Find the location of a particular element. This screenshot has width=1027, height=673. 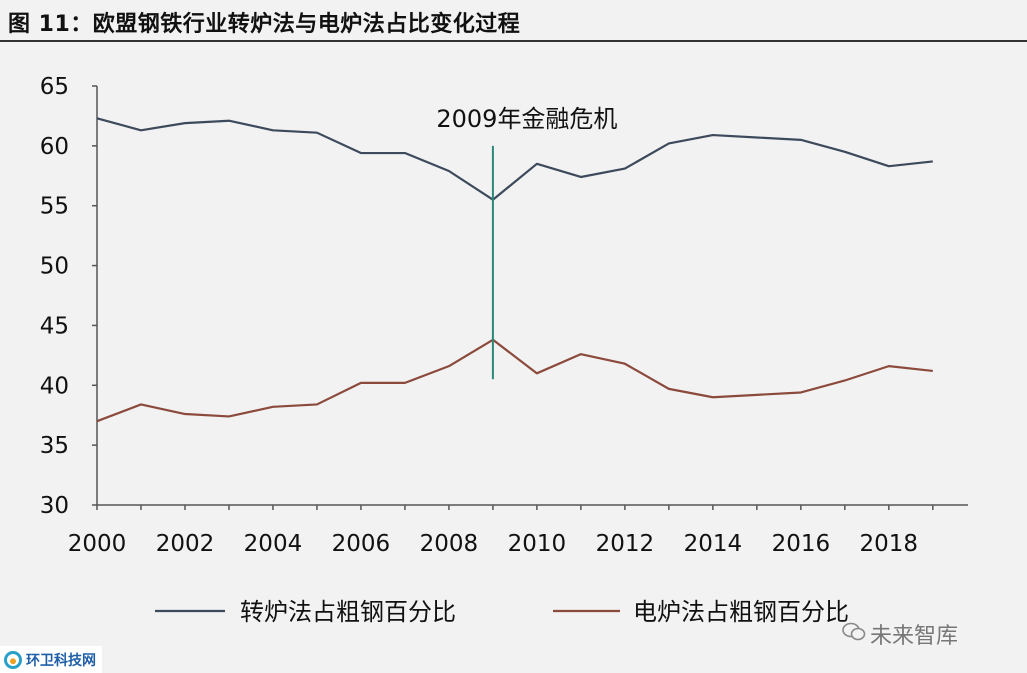

x-tick-label: 2004 is located at coordinates (273, 544).